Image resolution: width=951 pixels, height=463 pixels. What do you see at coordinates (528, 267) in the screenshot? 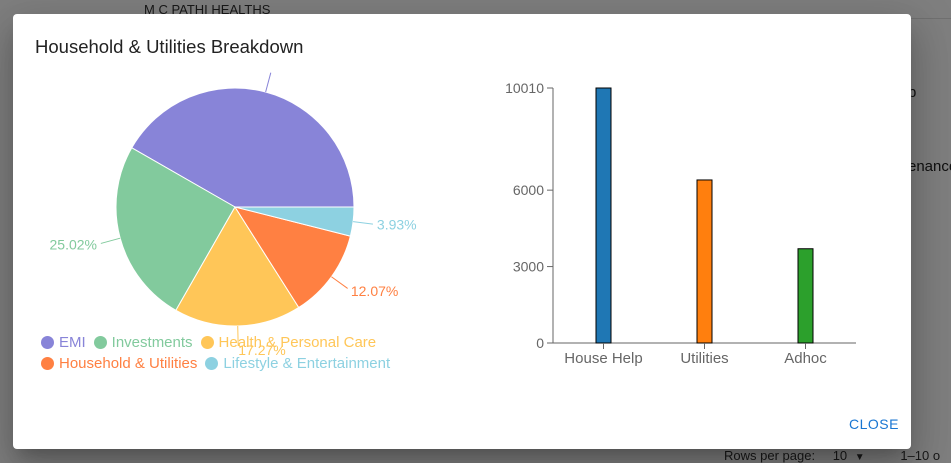
I see `y-tick-label: 3000` at bounding box center [528, 267].